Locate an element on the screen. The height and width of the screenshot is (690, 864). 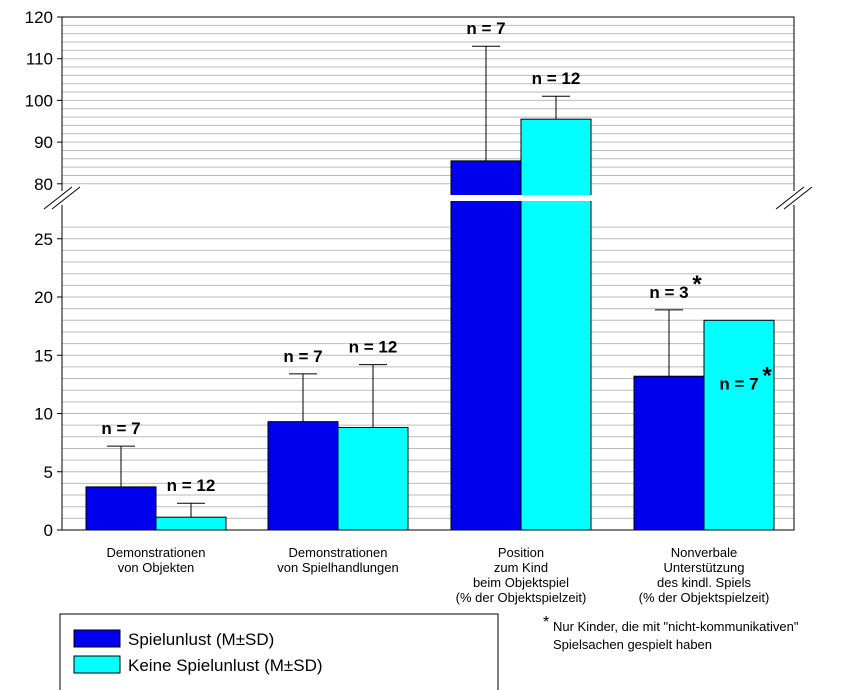
y-tick-label: 20 is located at coordinates (43, 297).